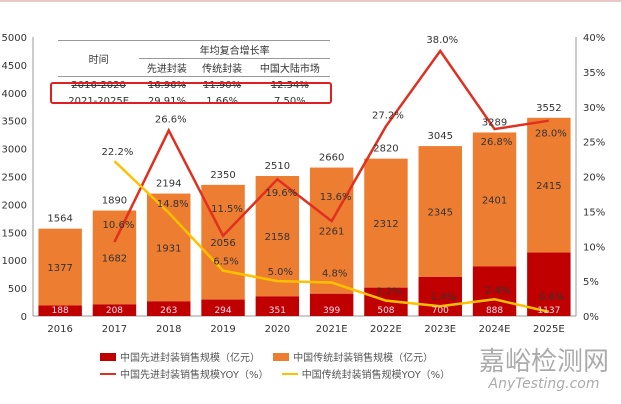  What do you see at coordinates (495, 329) in the screenshot?
I see `x-tick-label: 2024E` at bounding box center [495, 329].